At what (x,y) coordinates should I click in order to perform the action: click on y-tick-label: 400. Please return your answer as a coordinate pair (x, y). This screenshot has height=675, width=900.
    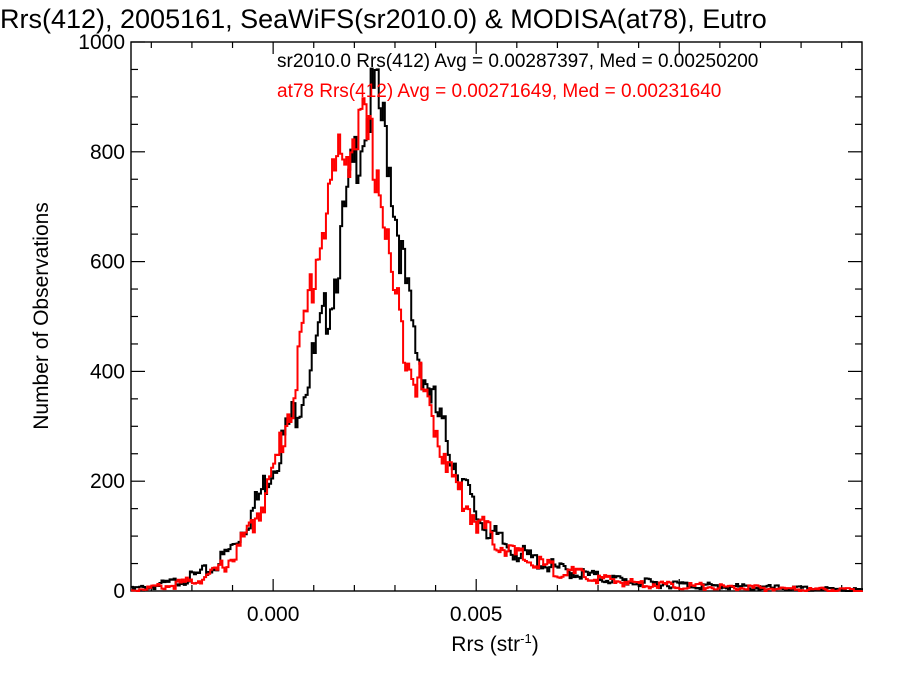
    Looking at the image, I should click on (107, 371).